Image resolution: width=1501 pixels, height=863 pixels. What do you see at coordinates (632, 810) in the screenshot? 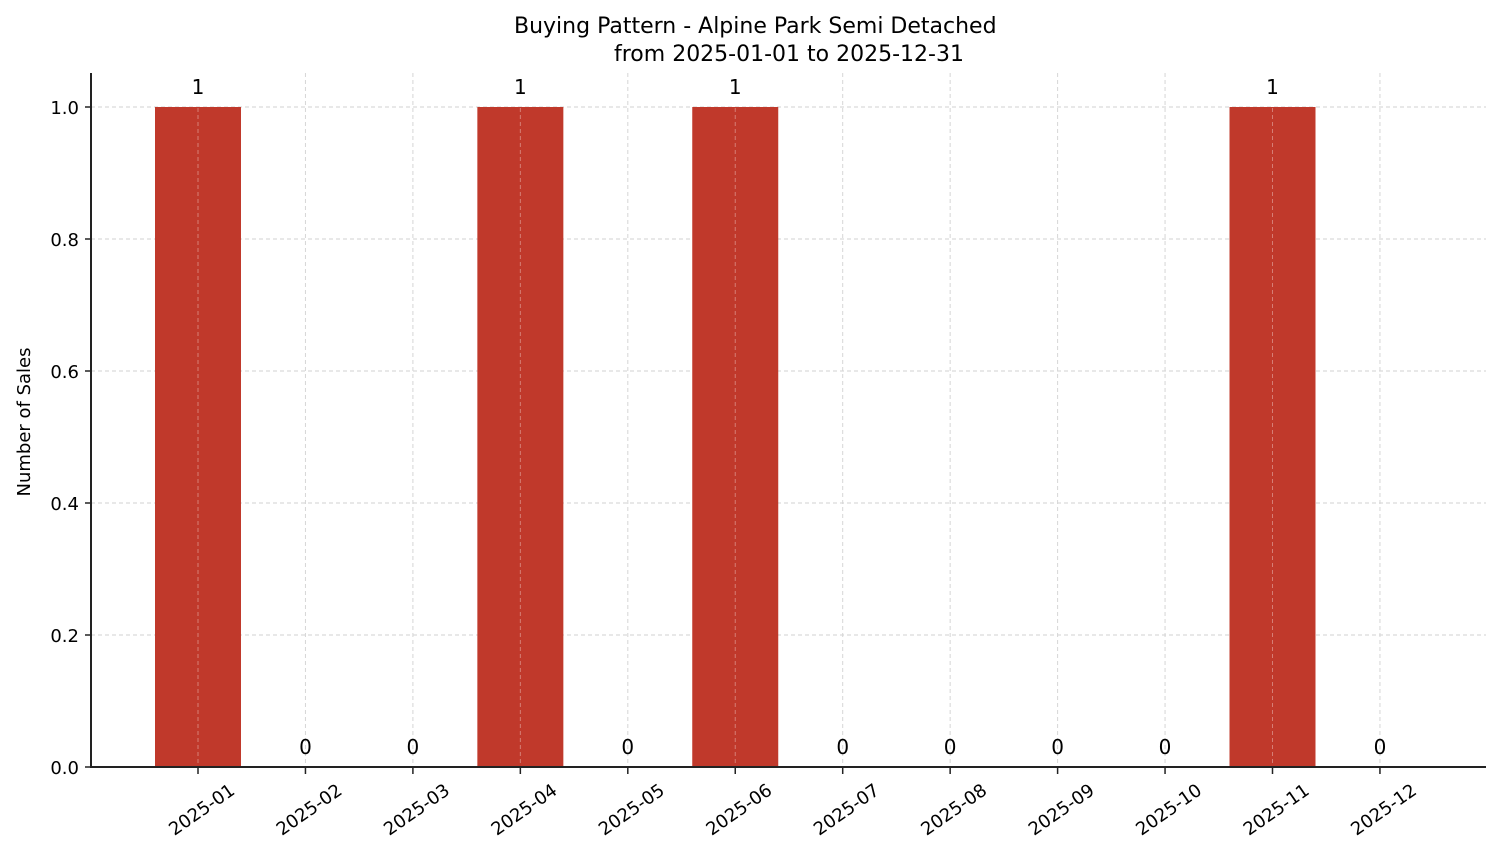
I see `x-tick-label: 2025-05` at bounding box center [632, 810].